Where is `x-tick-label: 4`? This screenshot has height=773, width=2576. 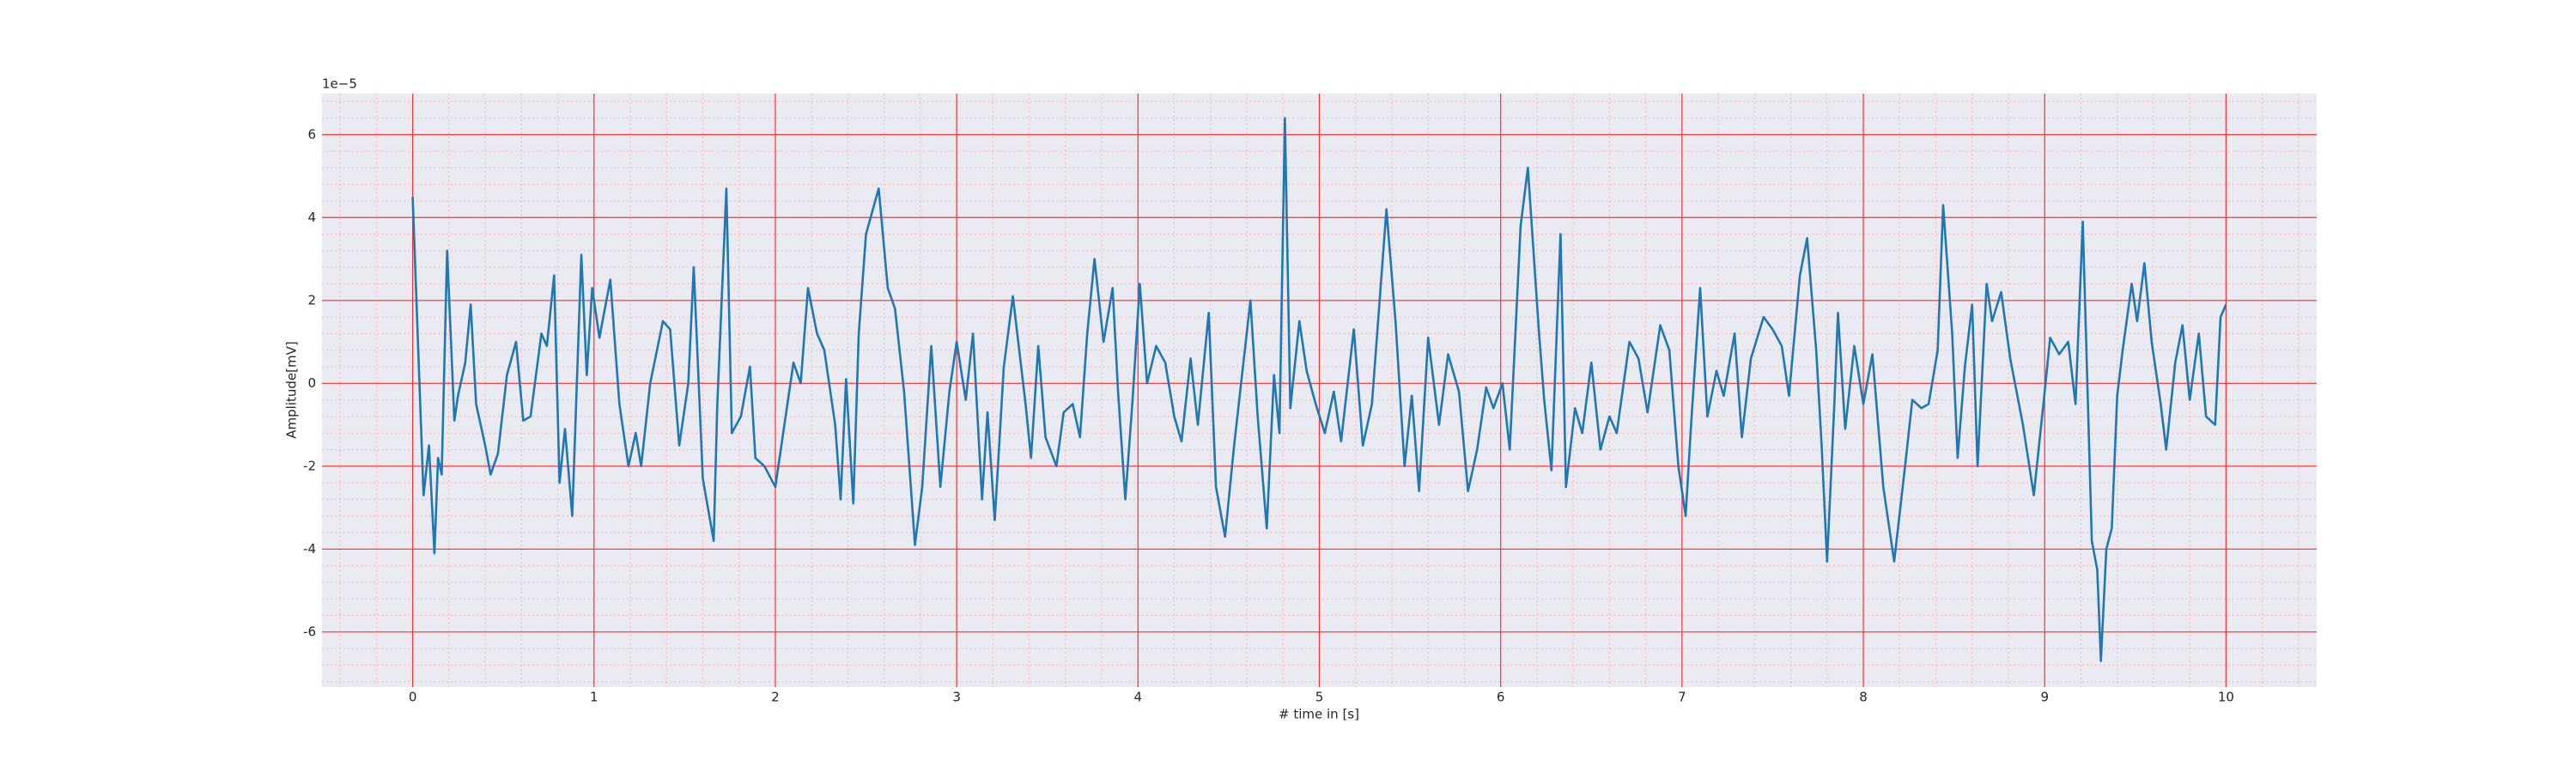 x-tick-label: 4 is located at coordinates (1138, 697).